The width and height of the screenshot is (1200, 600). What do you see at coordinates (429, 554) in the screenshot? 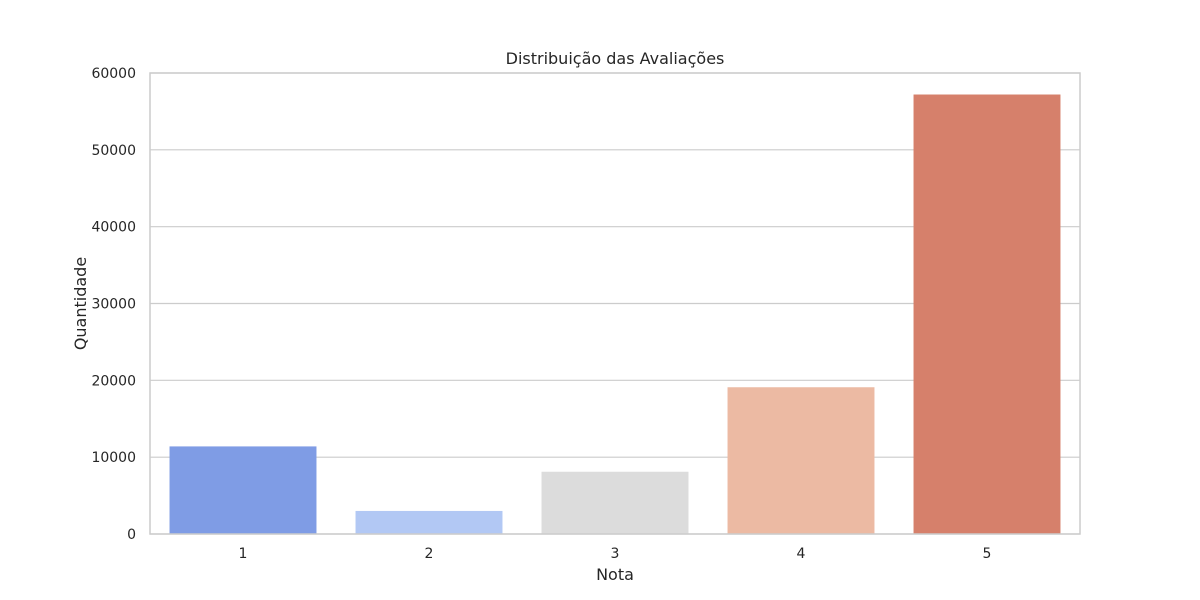
I see `x-tick-label: 2` at bounding box center [429, 554].